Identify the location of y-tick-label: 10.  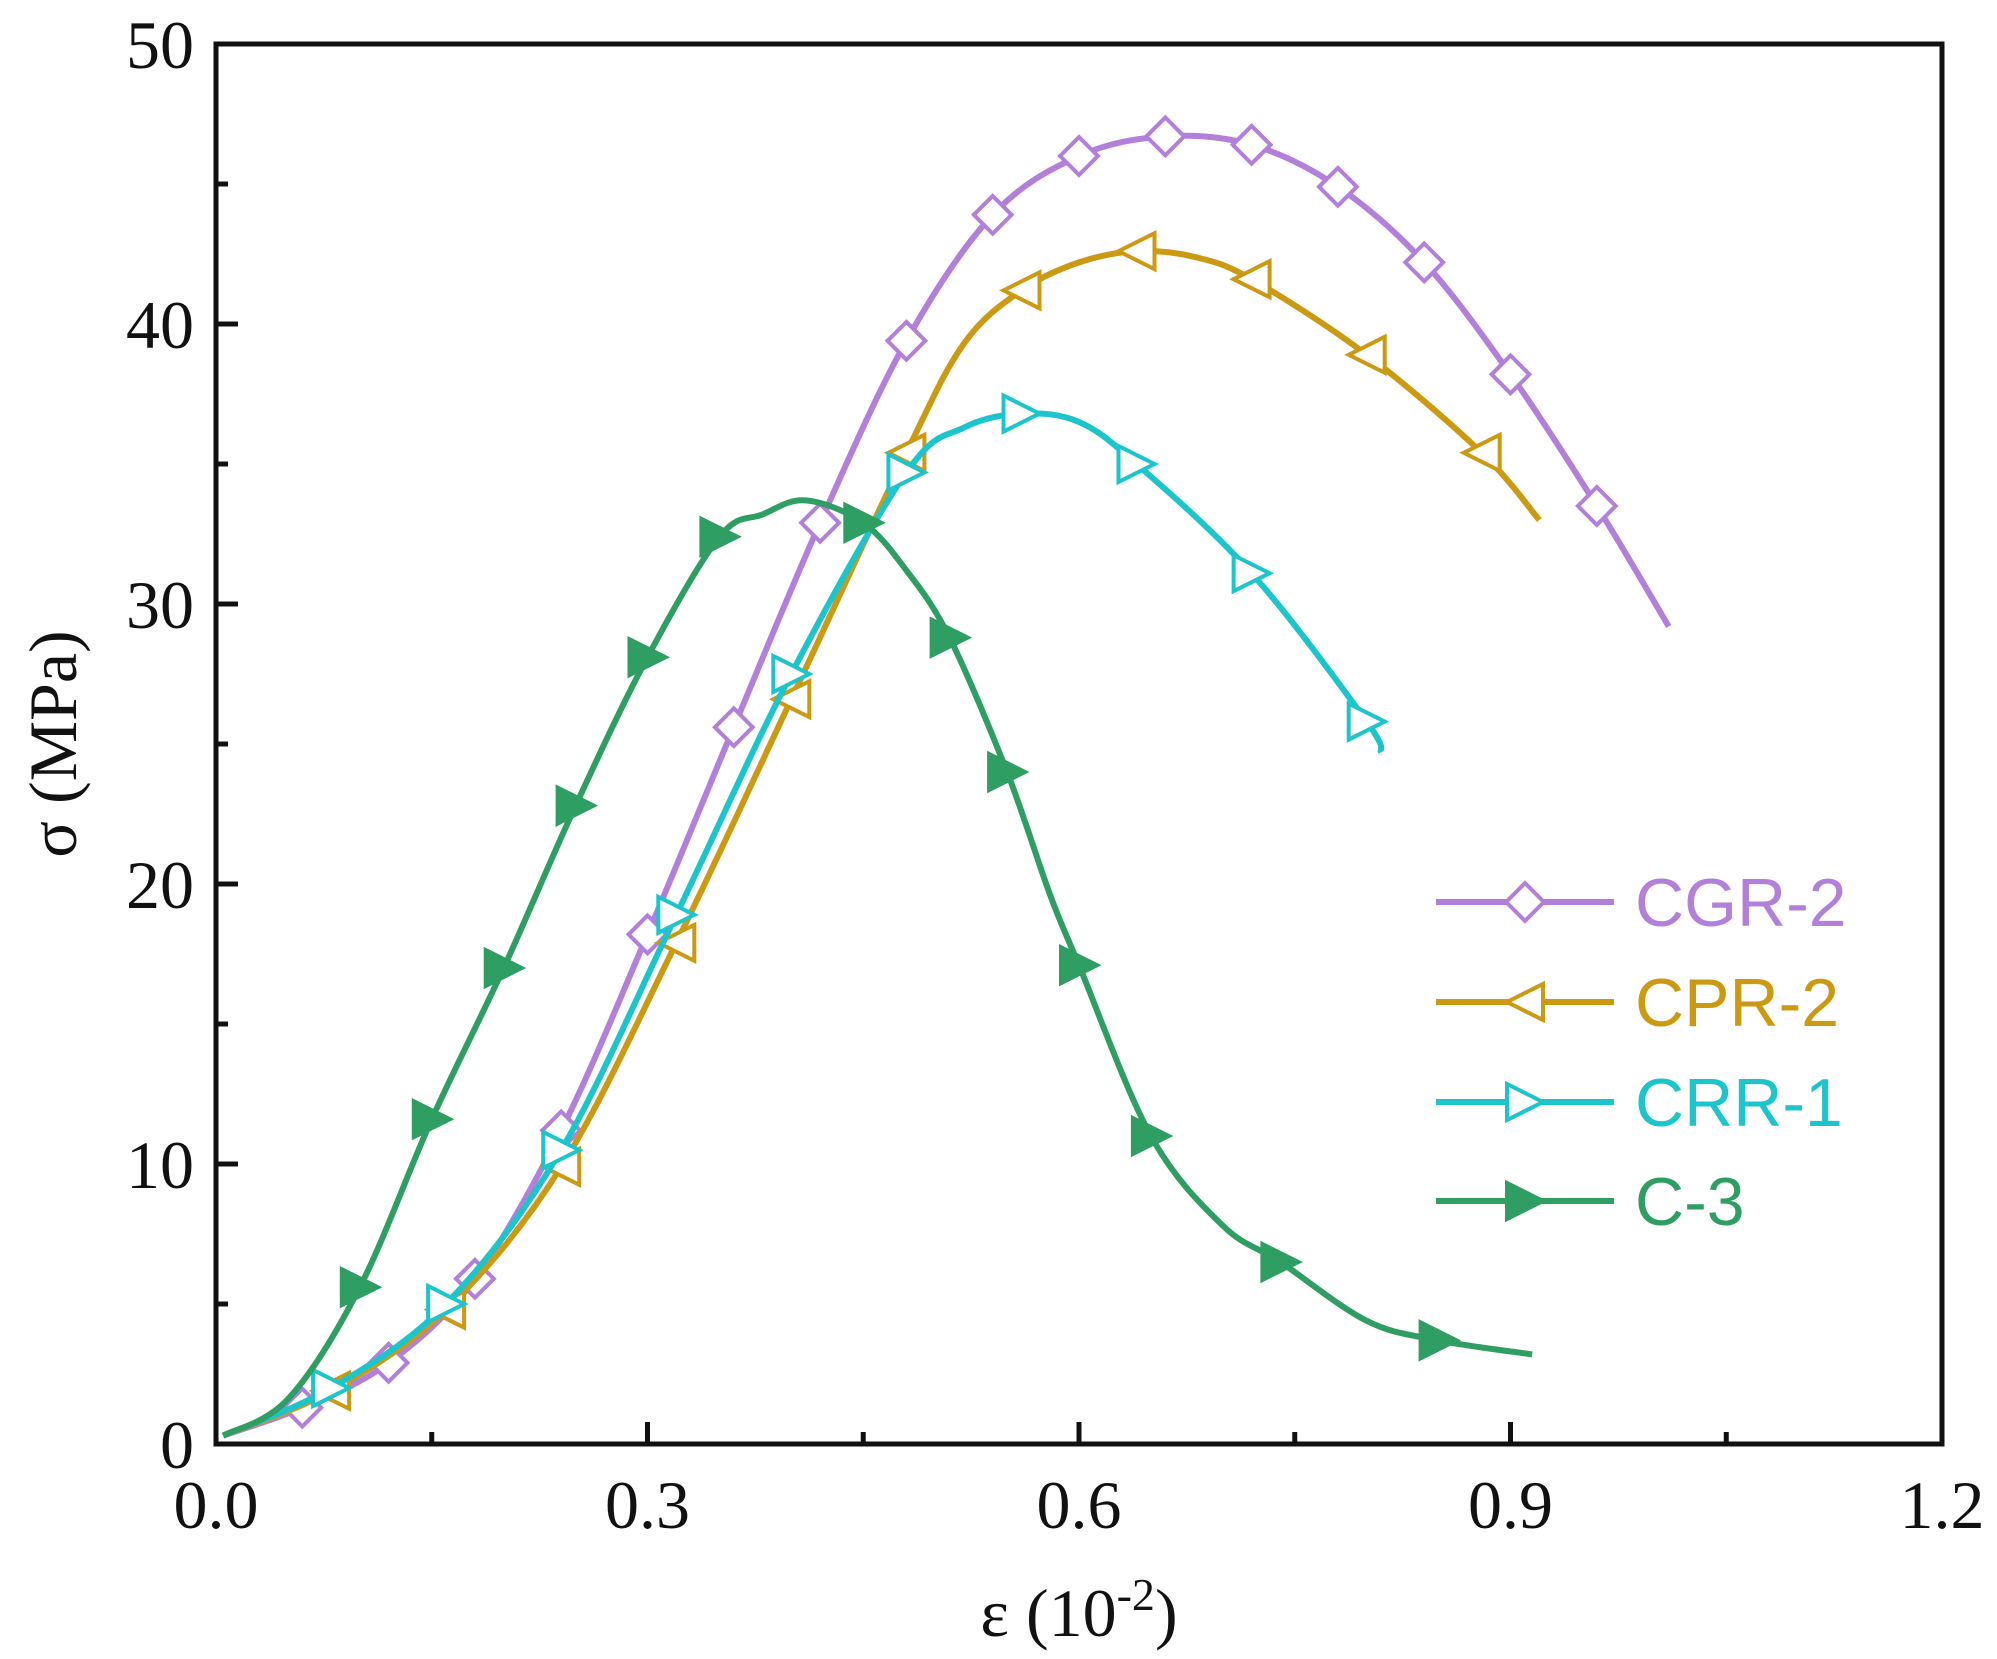
(160, 1165).